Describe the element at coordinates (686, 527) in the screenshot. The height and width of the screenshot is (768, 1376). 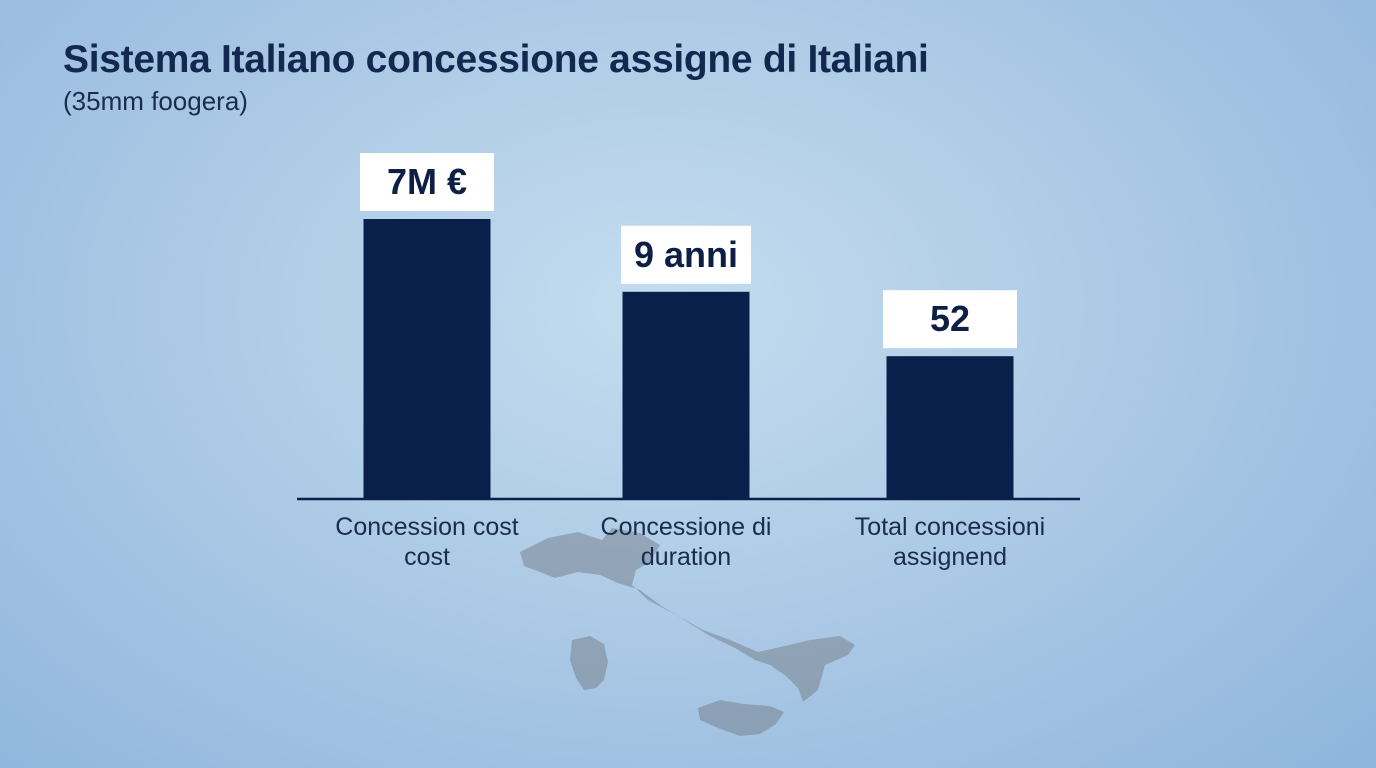
I see `category-label-1-line-0: Concessione di` at that location.